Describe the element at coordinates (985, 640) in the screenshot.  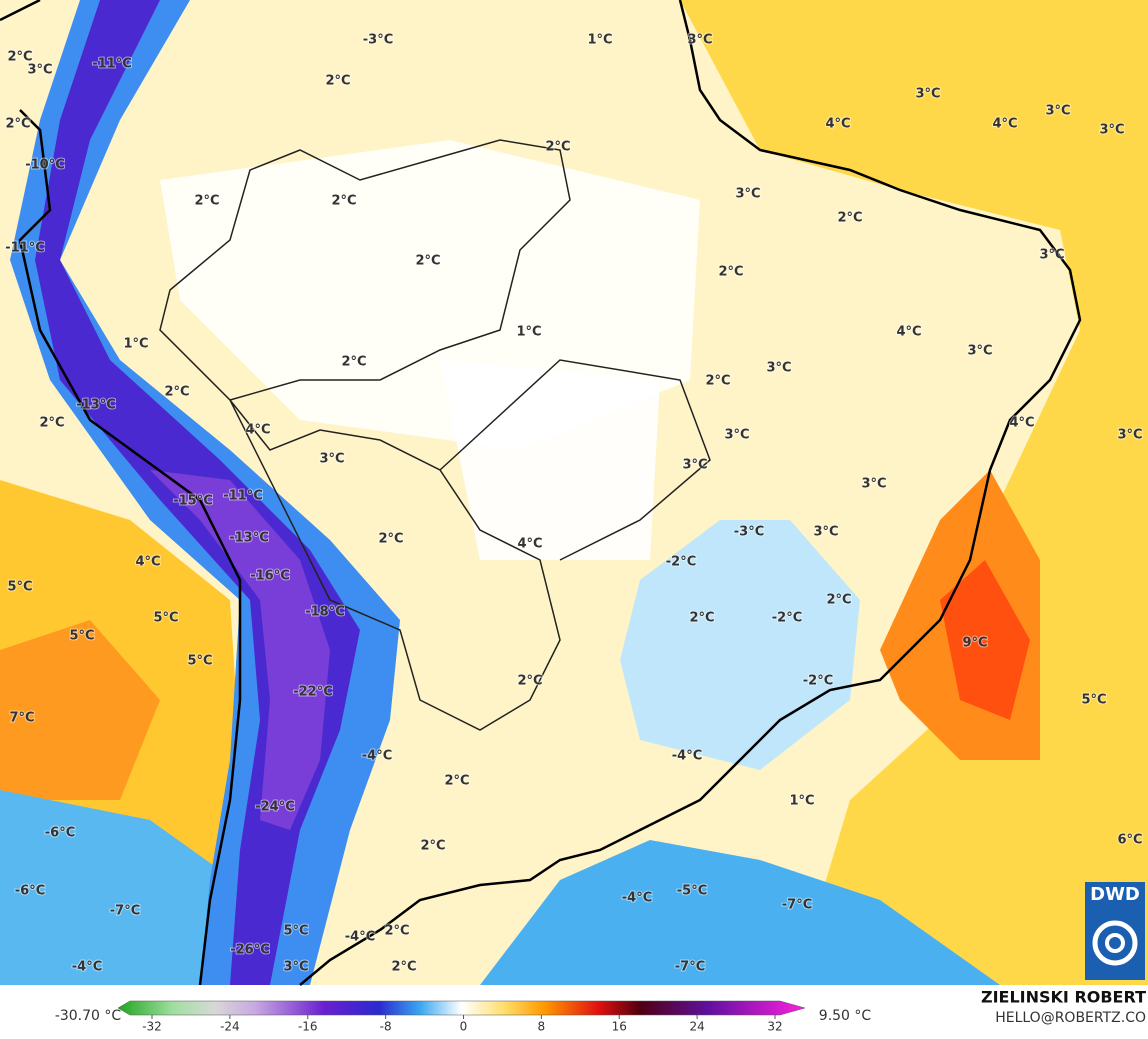
I see `warm-core` at that location.